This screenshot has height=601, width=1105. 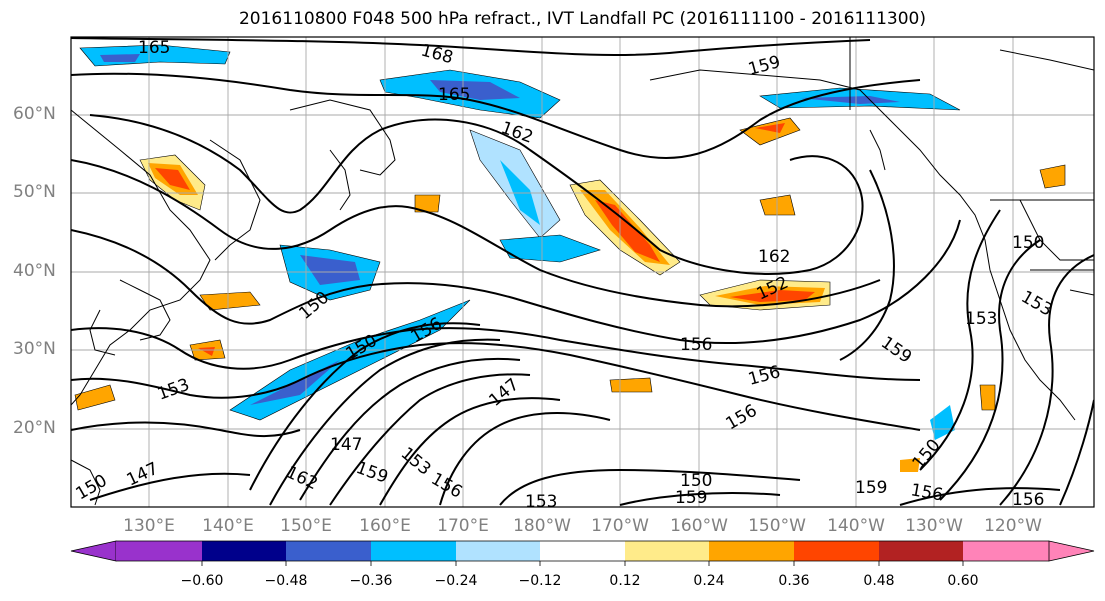 I want to click on colorbar-tick-label: 0.12, so click(x=625, y=581).